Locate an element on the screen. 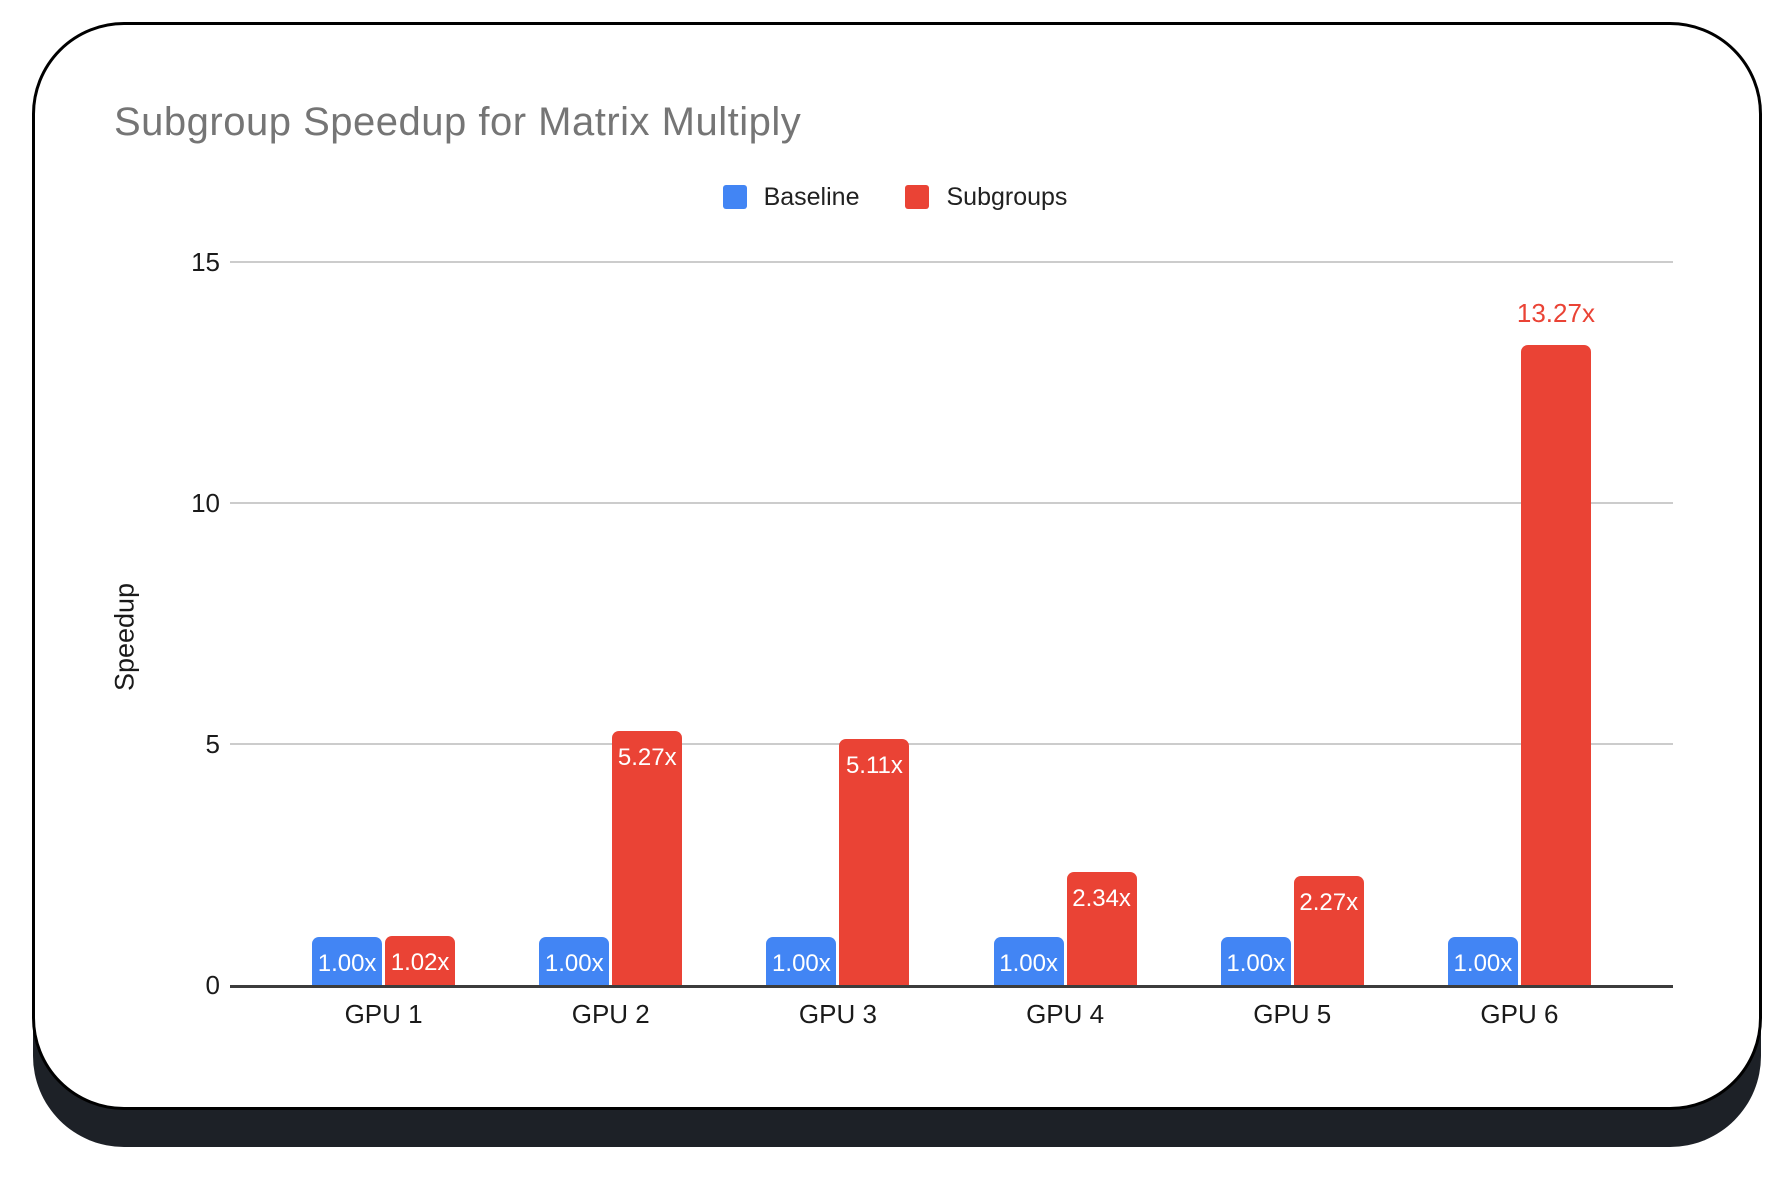 The width and height of the screenshot is (1790, 1182). bar-subgroups-gpu-5: 2.27x is located at coordinates (1328, 930).